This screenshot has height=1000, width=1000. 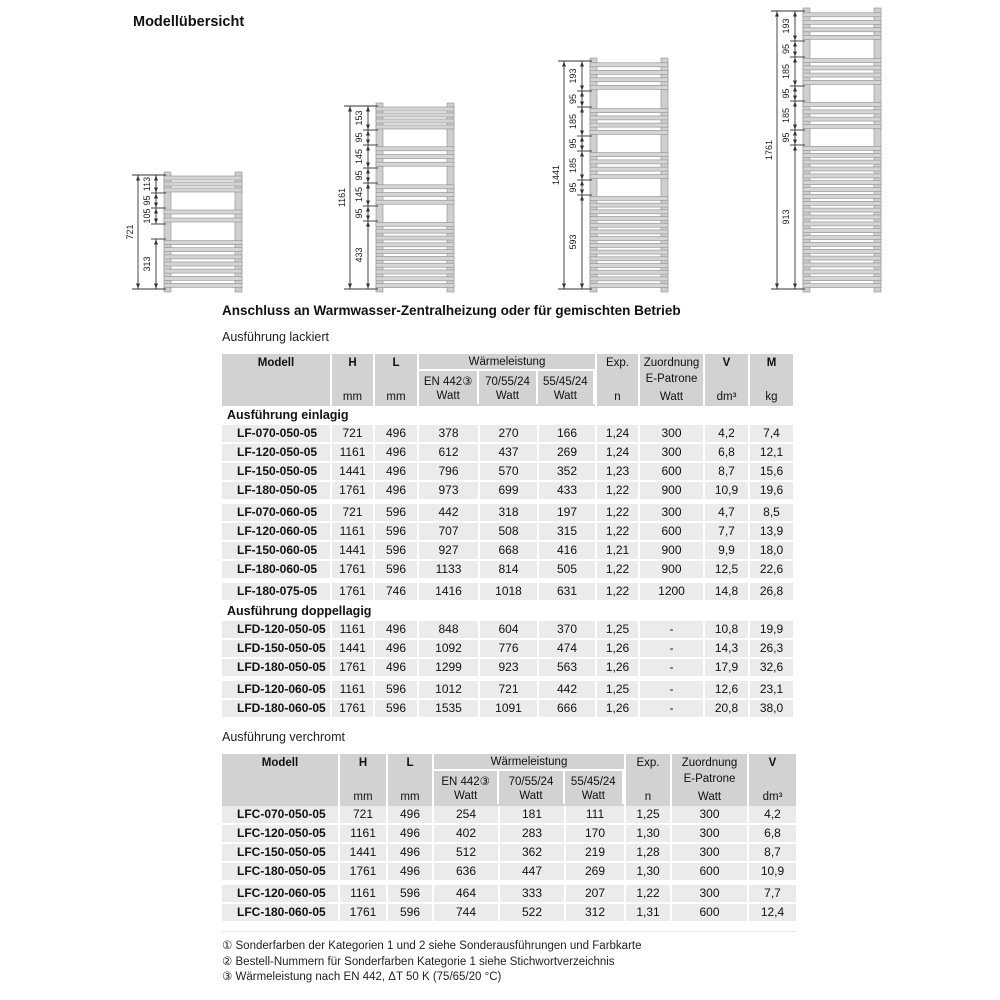 What do you see at coordinates (364, 894) in the screenshot?
I see `value-cell: 1161` at bounding box center [364, 894].